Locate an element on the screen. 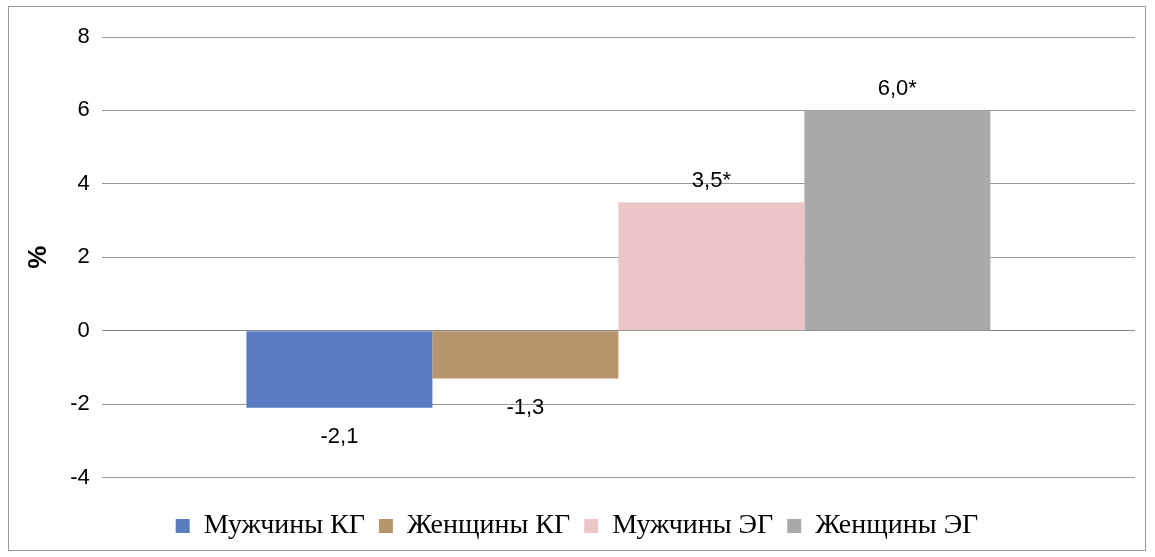 This screenshot has width=1155, height=557. data-label: 3,5* is located at coordinates (711, 180).